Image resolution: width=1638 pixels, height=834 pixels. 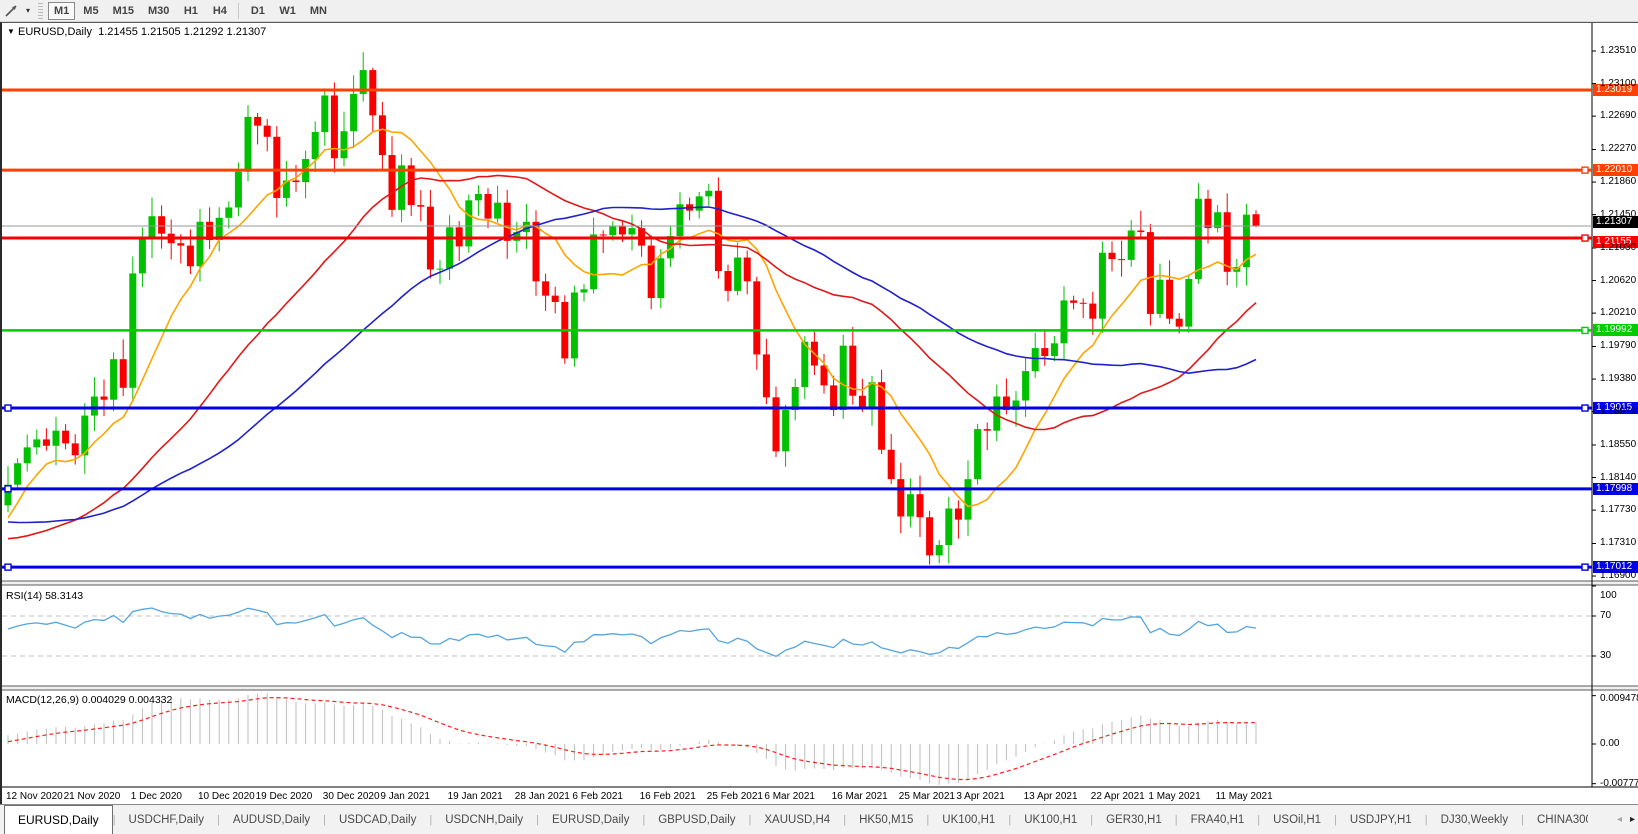 I want to click on hline-price-tag: 1.21155, so click(x=1615, y=242).